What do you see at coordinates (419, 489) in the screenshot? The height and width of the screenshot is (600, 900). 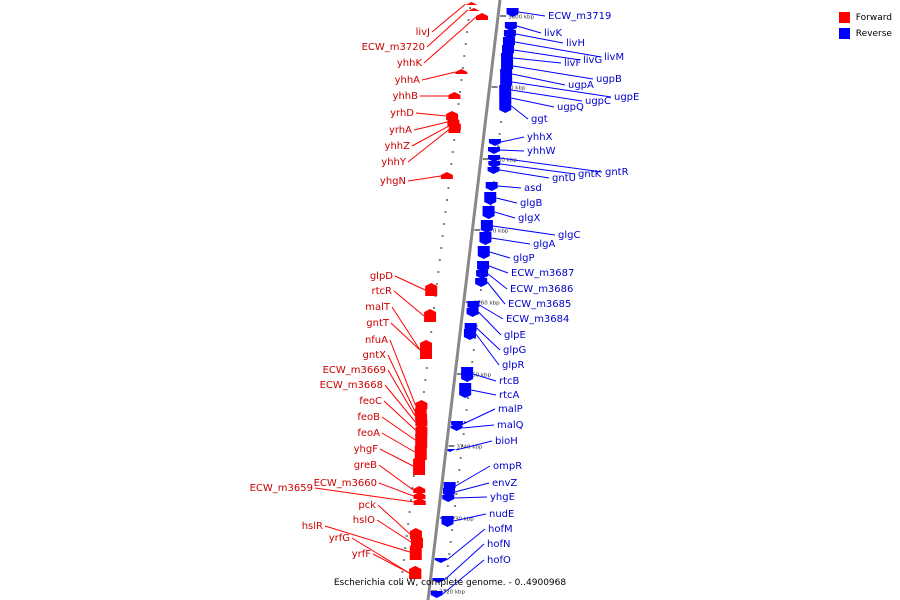 I see `gene-feature-greb` at bounding box center [419, 489].